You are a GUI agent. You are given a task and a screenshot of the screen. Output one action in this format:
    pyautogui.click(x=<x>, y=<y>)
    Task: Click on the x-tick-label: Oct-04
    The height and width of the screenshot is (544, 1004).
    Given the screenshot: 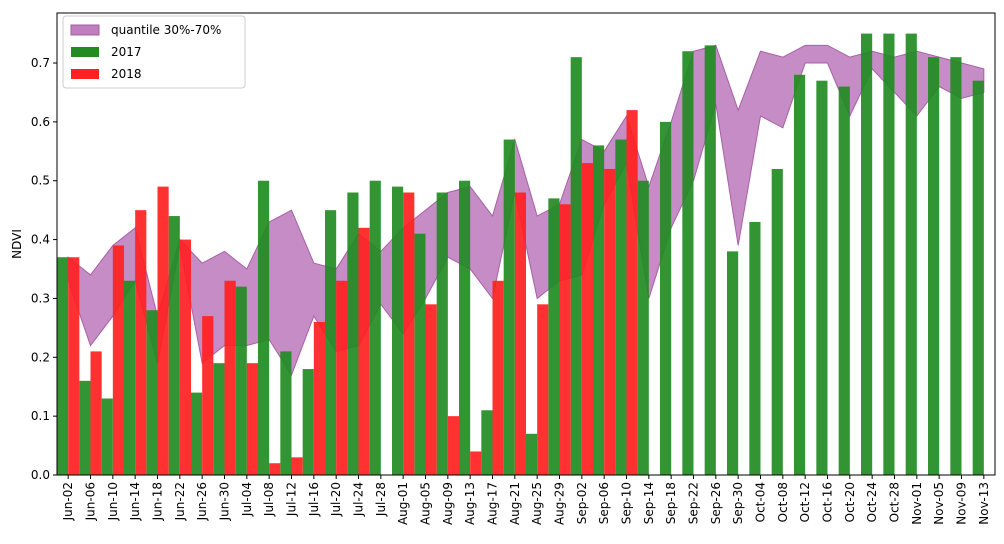 What is the action you would take?
    pyautogui.click(x=761, y=502)
    